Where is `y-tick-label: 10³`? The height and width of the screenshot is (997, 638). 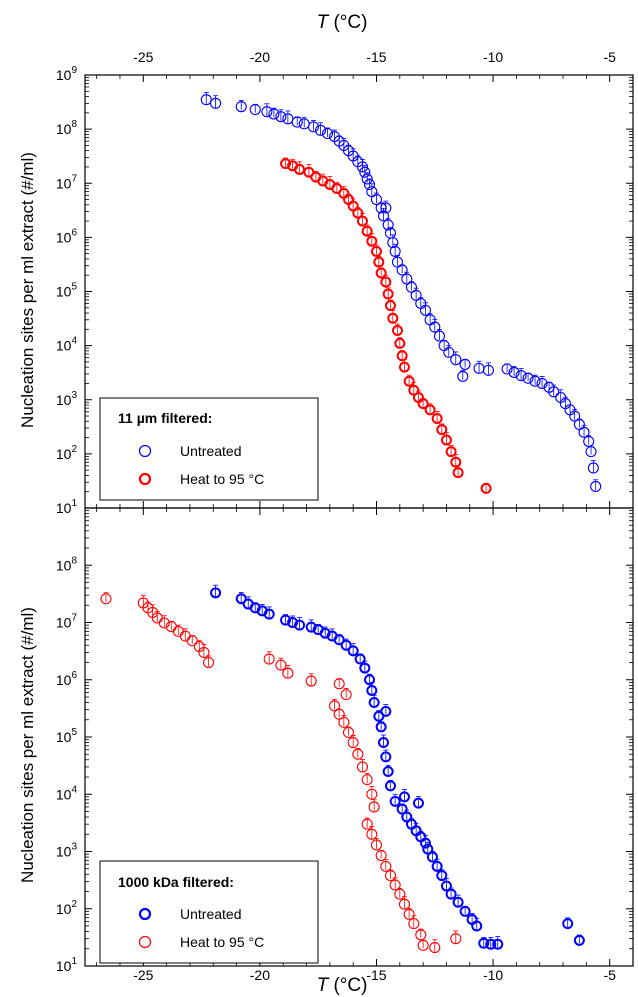 y-tick-label: 10³ is located at coordinates (67, 851).